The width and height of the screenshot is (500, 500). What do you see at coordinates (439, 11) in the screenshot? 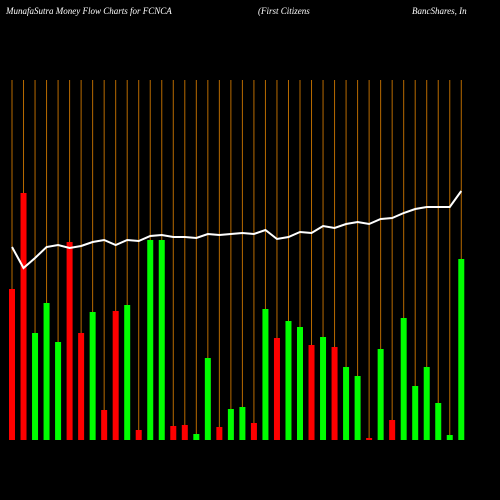
I see `chart-subtitle: BancShares, In` at bounding box center [439, 11].